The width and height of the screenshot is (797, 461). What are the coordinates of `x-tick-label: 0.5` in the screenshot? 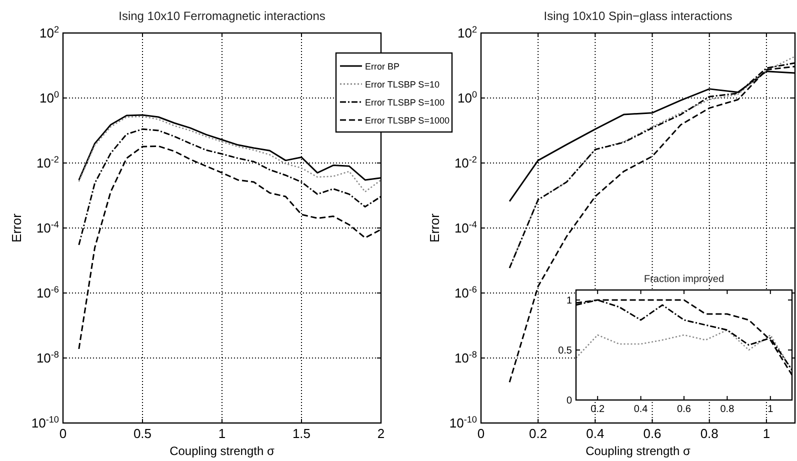 It's located at (142, 433).